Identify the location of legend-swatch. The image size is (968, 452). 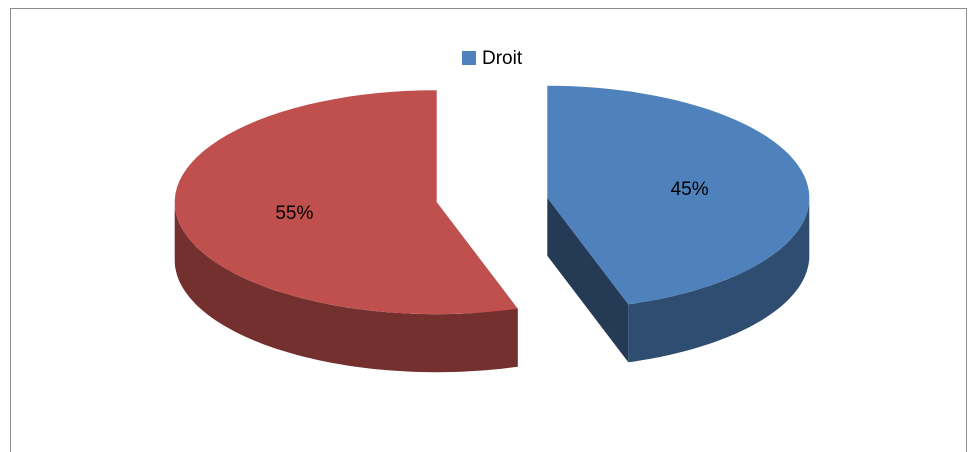
(469, 58).